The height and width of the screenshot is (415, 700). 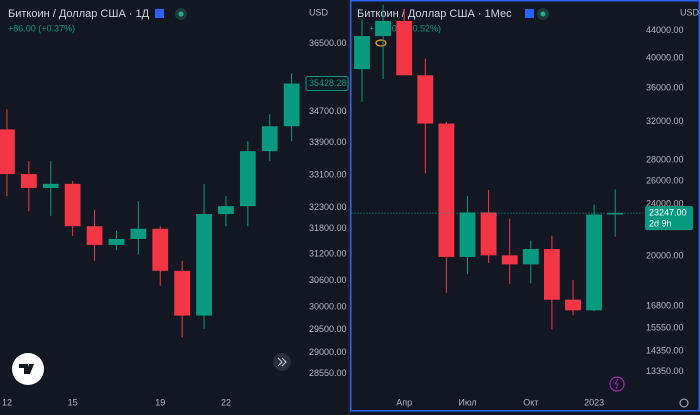 I want to click on logo, so click(x=26, y=369).